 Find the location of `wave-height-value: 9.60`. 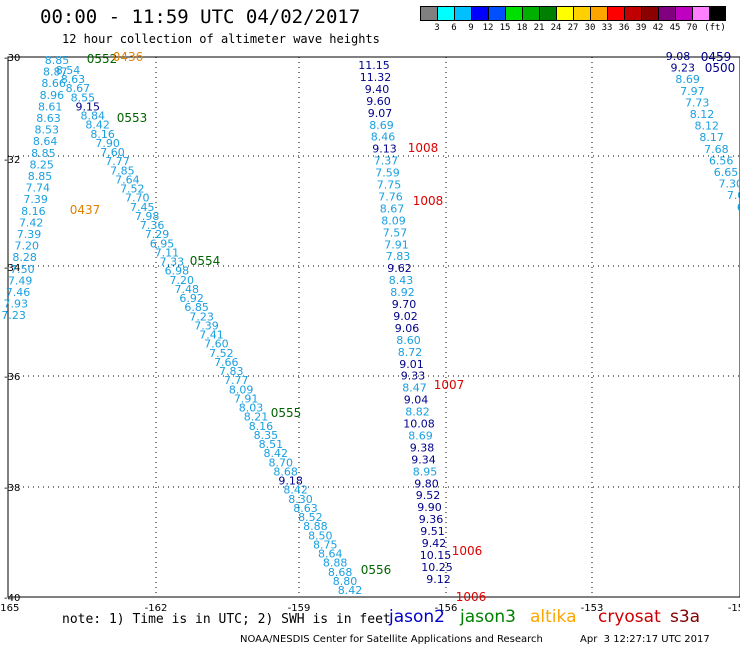

wave-height-value: 9.60 is located at coordinates (378, 101).